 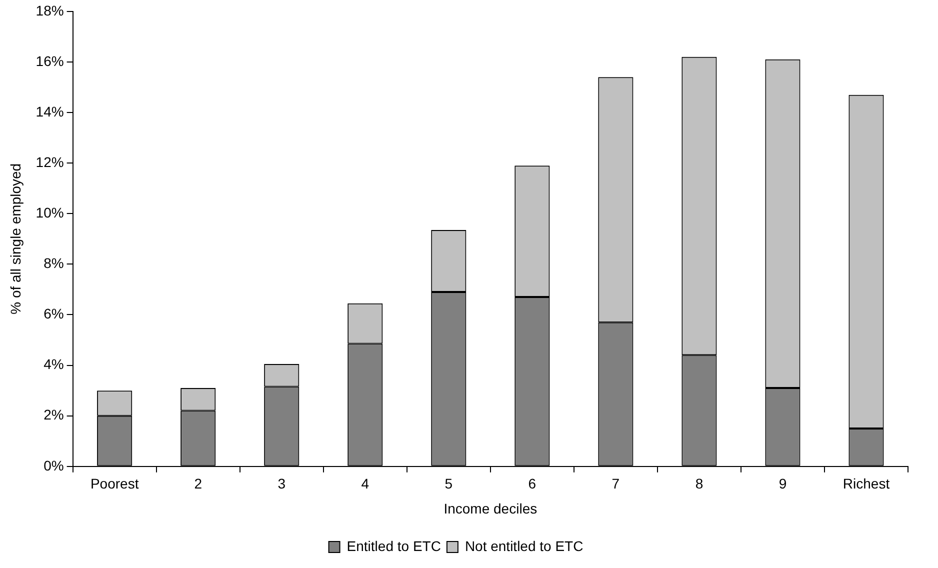 What do you see at coordinates (54, 263) in the screenshot?
I see `y-tick-label: 8%` at bounding box center [54, 263].